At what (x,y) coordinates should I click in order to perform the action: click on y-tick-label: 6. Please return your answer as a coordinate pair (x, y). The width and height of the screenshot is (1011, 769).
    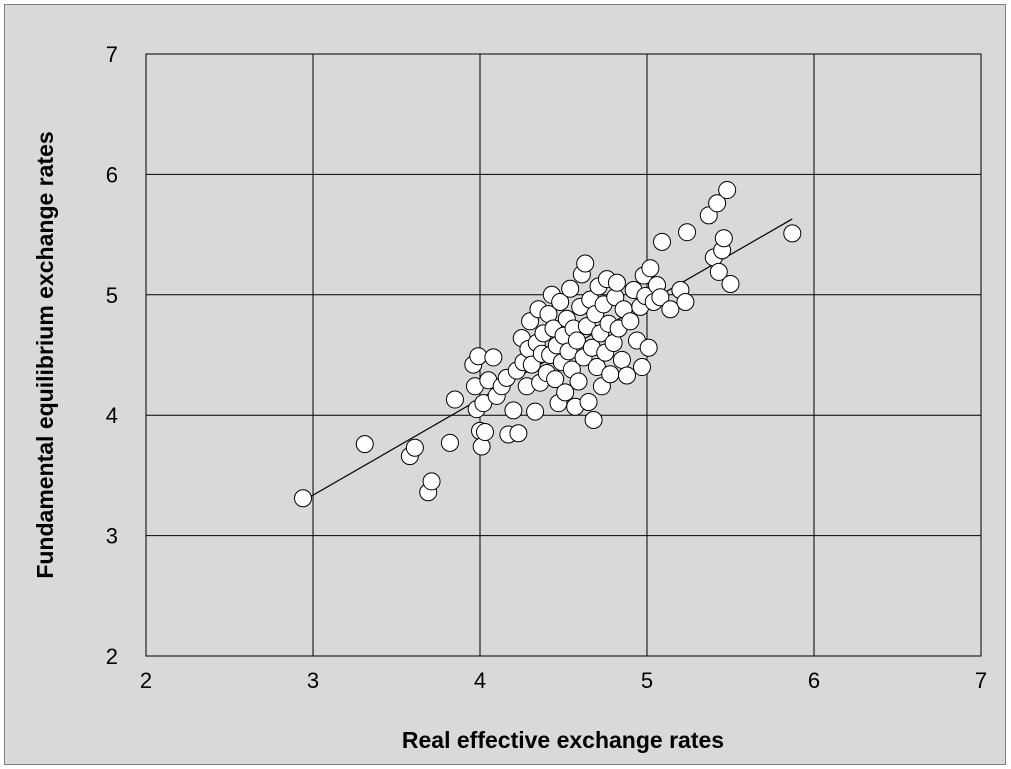
    Looking at the image, I should click on (112, 174).